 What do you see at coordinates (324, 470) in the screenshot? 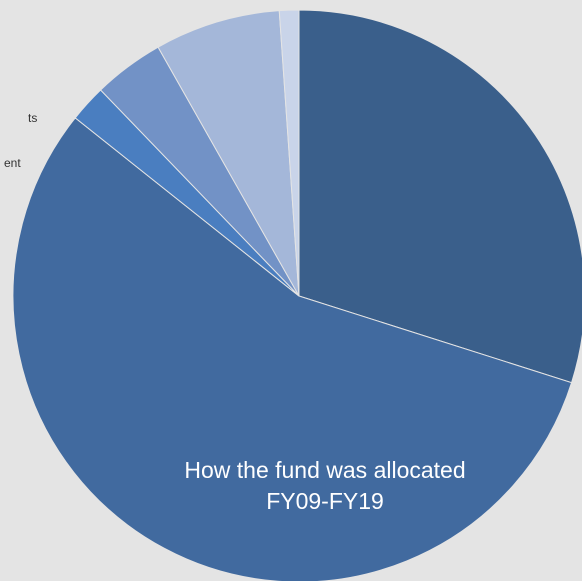
I see `chart-title: How the fund was allocated` at bounding box center [324, 470].